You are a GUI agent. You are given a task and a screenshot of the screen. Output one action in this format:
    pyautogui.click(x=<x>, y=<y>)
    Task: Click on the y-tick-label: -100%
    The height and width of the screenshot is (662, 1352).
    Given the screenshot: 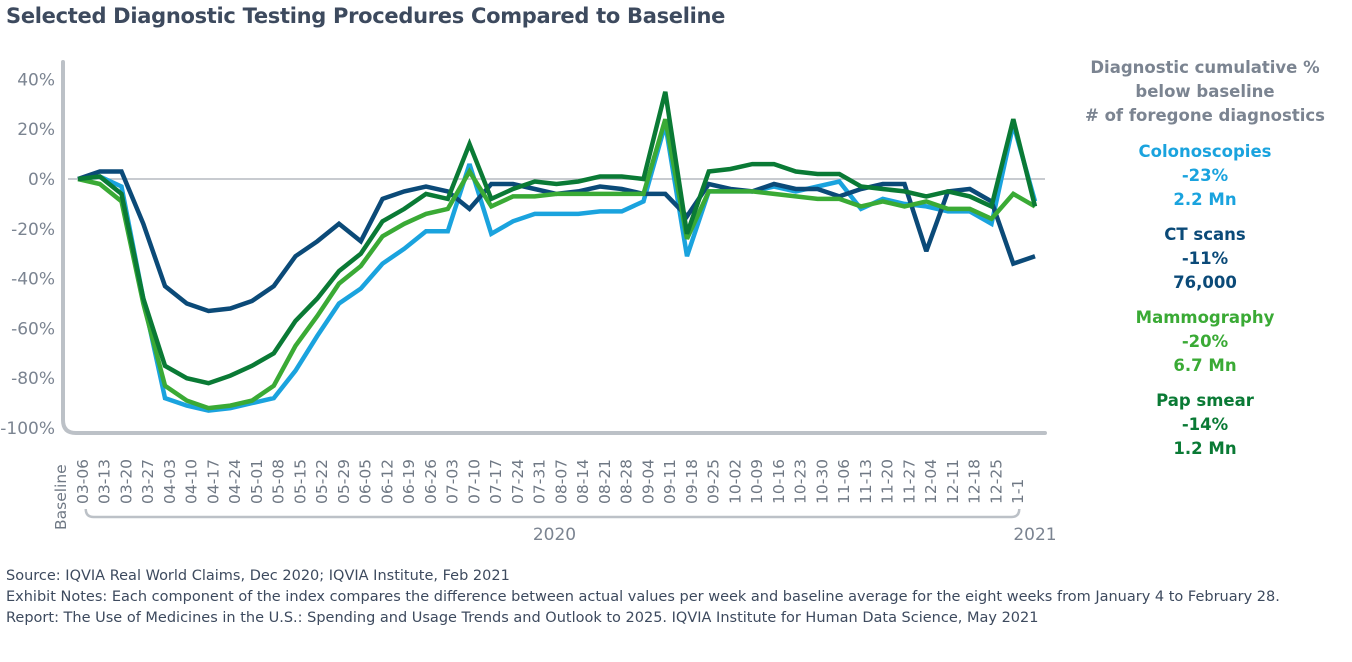 What is the action you would take?
    pyautogui.click(x=27, y=429)
    